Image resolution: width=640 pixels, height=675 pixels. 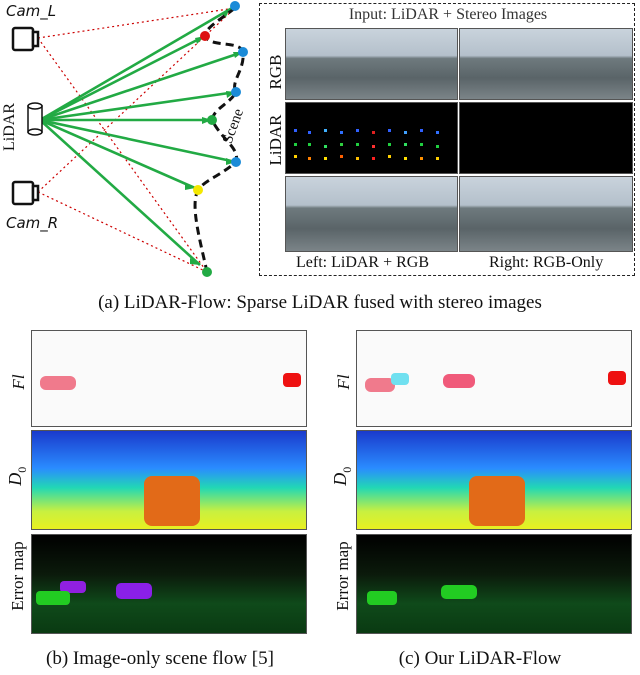 I want to click on row-label-d0-c: D0, so click(x=342, y=476).